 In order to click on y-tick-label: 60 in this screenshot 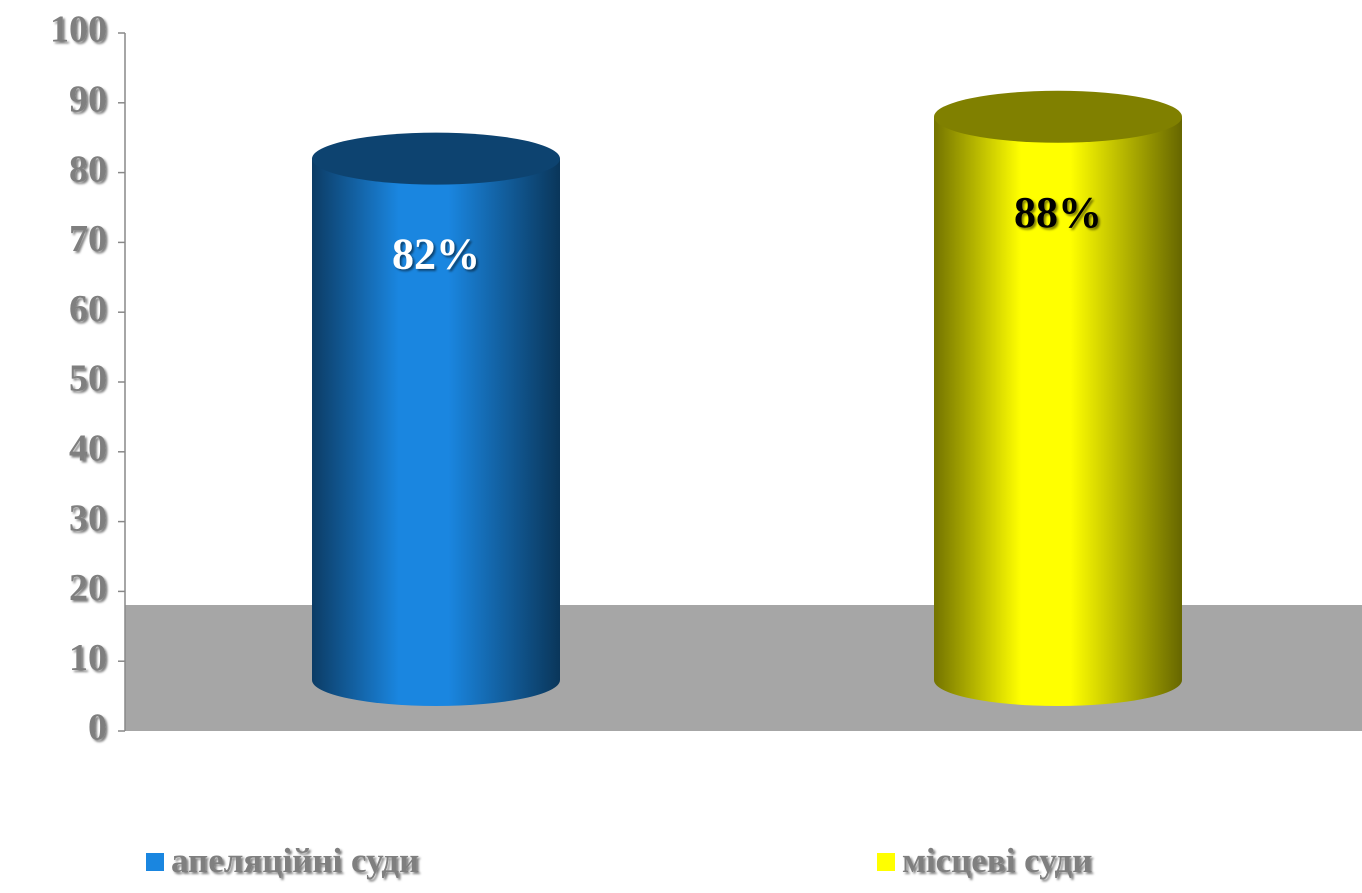, I will do `click(88, 309)`.